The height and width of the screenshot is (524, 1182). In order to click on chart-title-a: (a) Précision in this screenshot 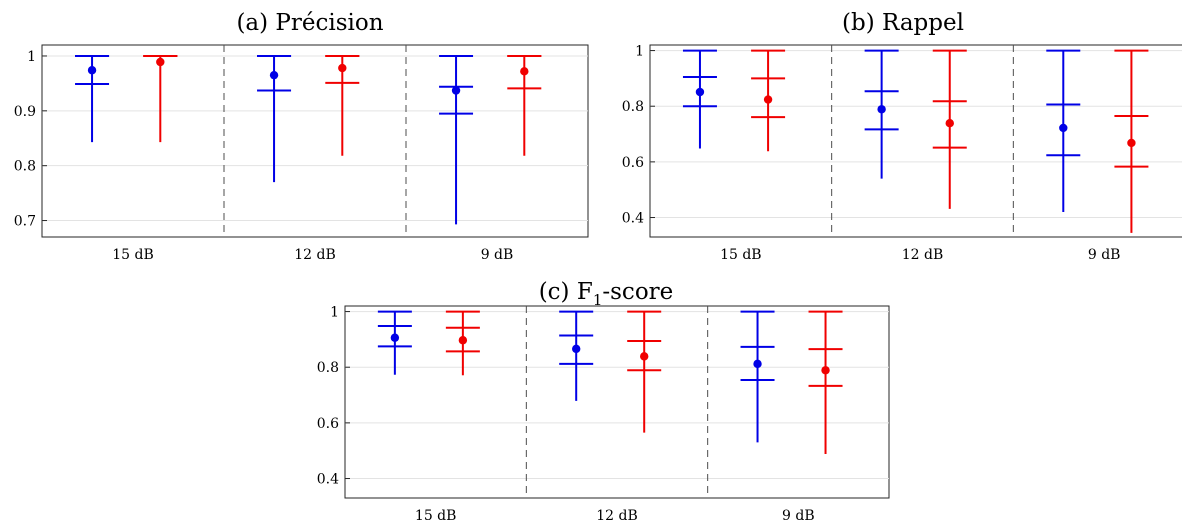, I will do `click(309, 23)`.